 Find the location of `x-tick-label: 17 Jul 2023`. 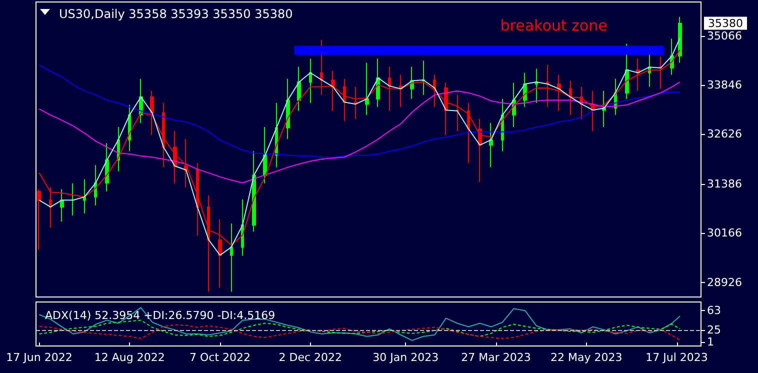

x-tick-label: 17 Jul 2023 is located at coordinates (677, 357).